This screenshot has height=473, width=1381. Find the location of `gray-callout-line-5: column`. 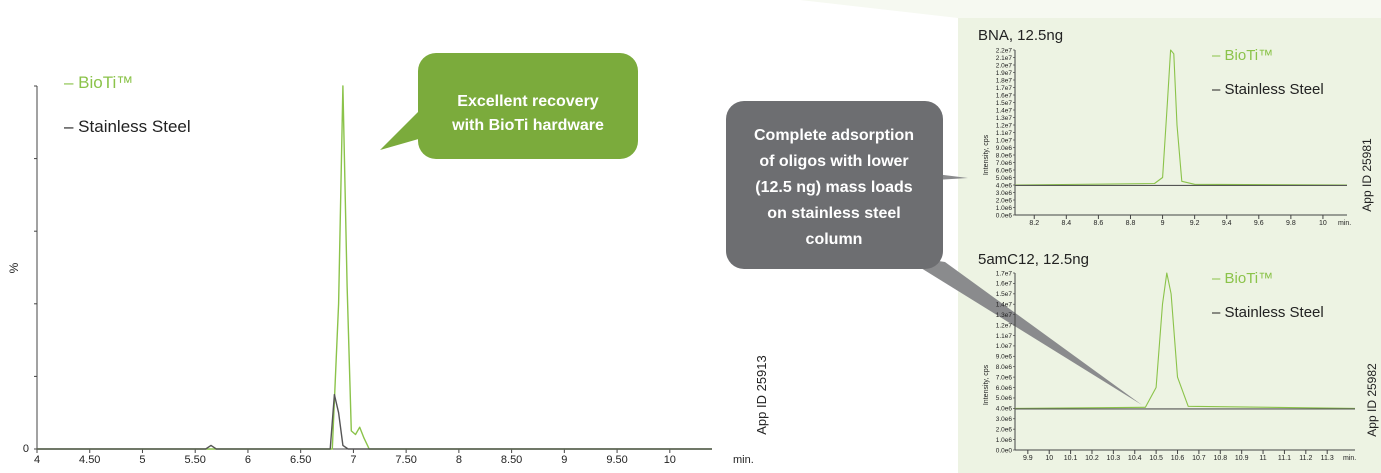

gray-callout-line-5: column is located at coordinates (834, 239).